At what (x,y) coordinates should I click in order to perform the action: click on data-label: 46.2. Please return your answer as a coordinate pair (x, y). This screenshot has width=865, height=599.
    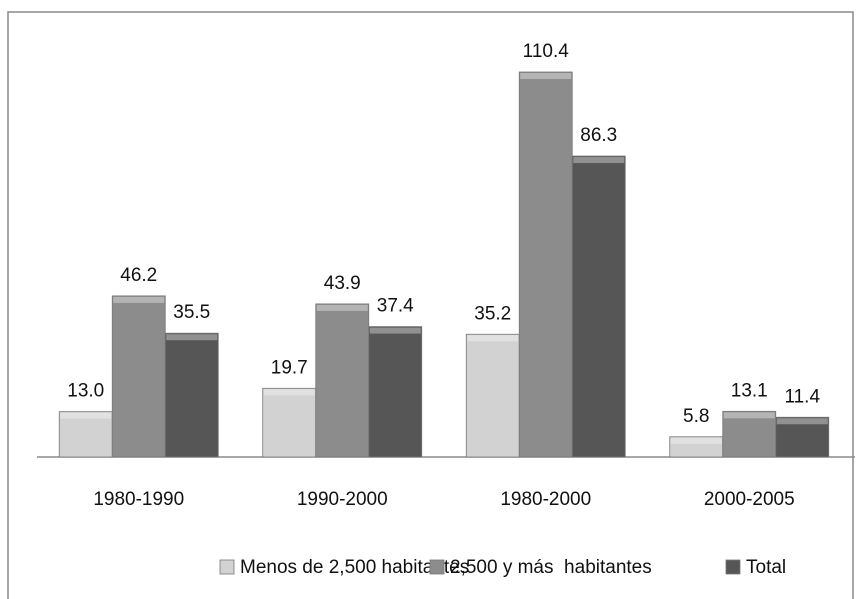
    Looking at the image, I should click on (138, 275).